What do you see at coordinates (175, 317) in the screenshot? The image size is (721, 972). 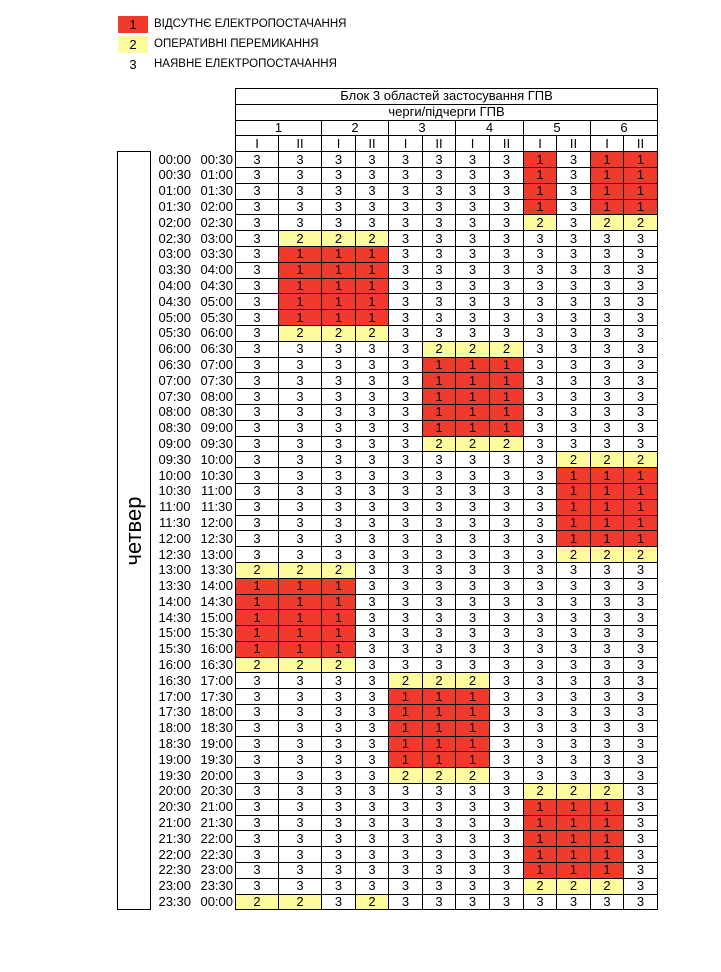 I see `time-from: 05:00` at bounding box center [175, 317].